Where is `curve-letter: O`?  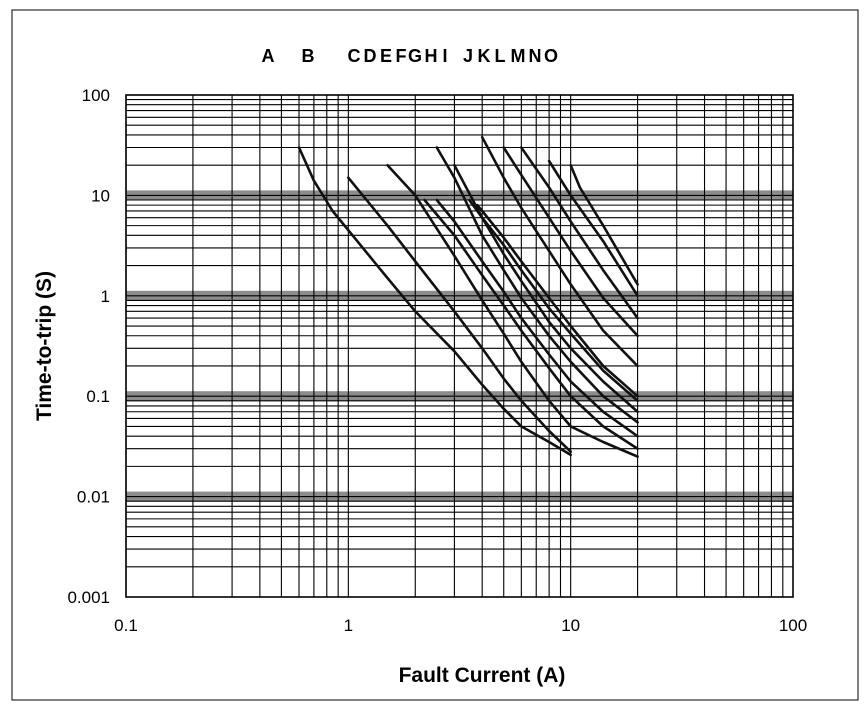
curve-letter: O is located at coordinates (551, 56).